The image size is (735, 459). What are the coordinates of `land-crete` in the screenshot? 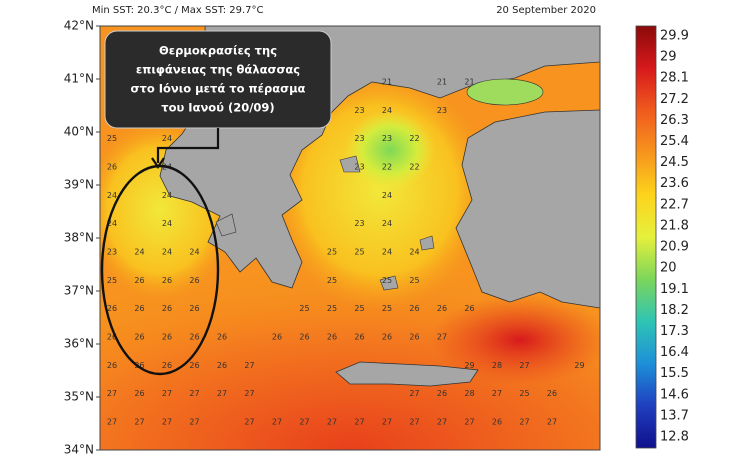 It's located at (407, 374).